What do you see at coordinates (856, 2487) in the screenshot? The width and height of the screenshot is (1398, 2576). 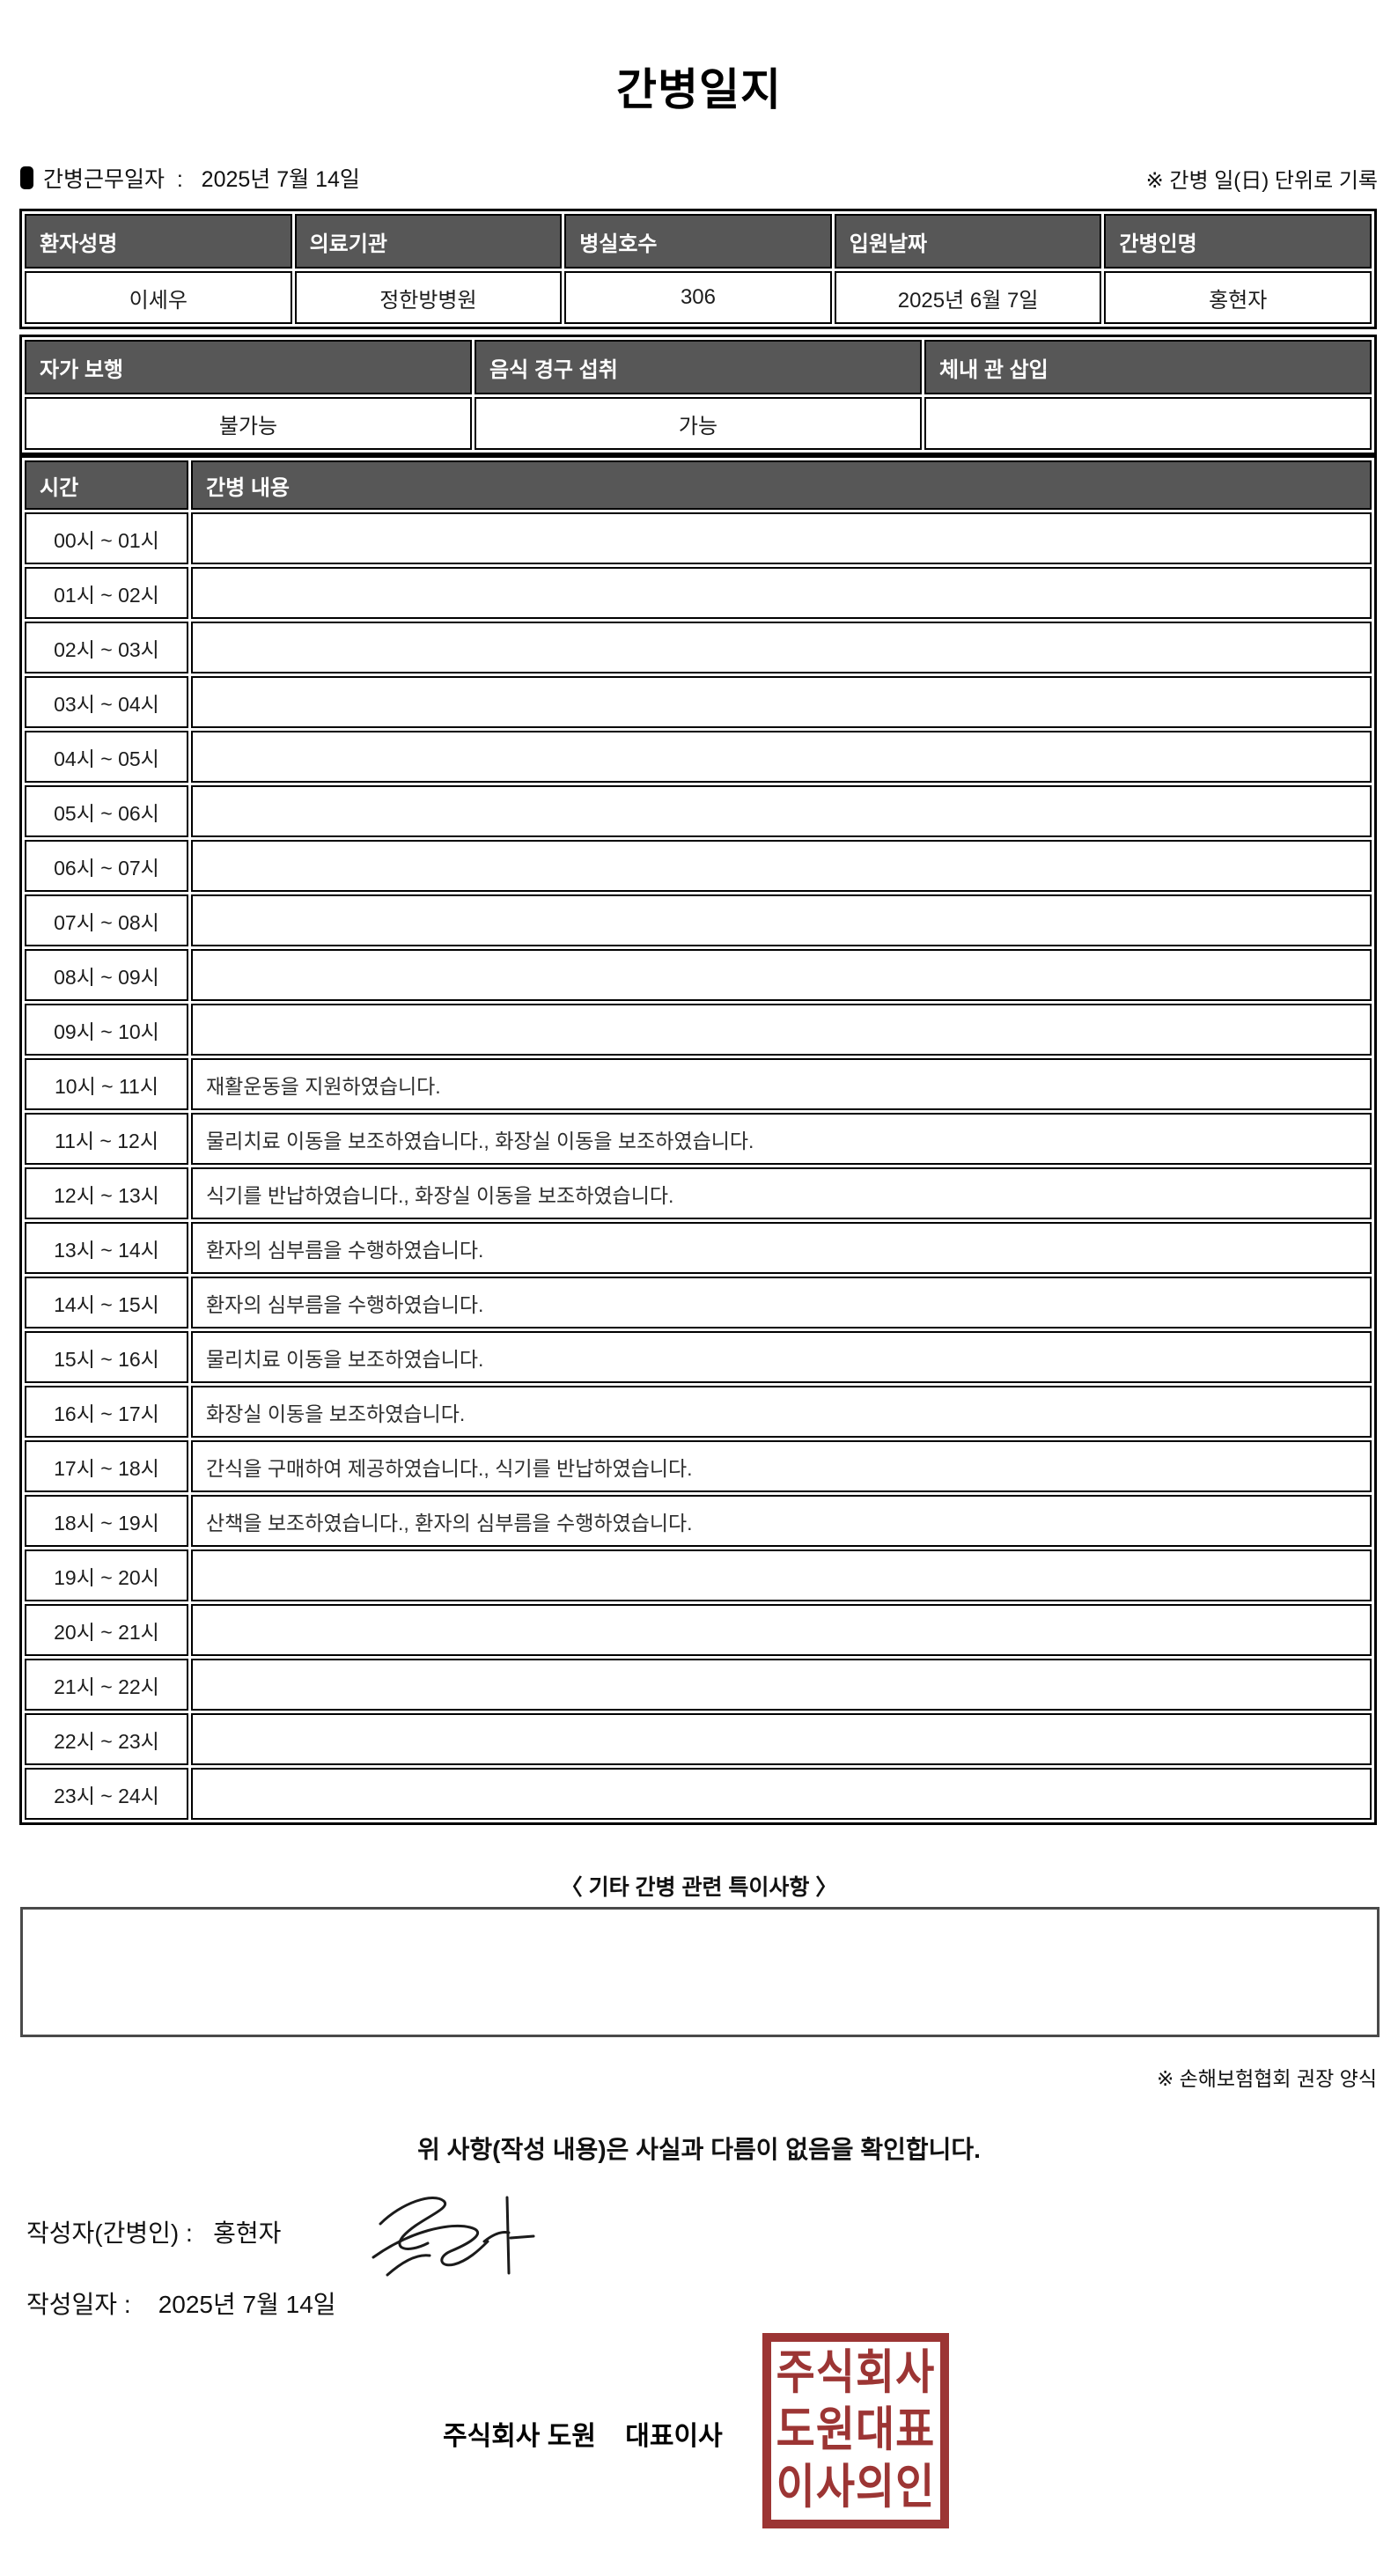 I see `stamp-text-line: 이사의인` at bounding box center [856, 2487].